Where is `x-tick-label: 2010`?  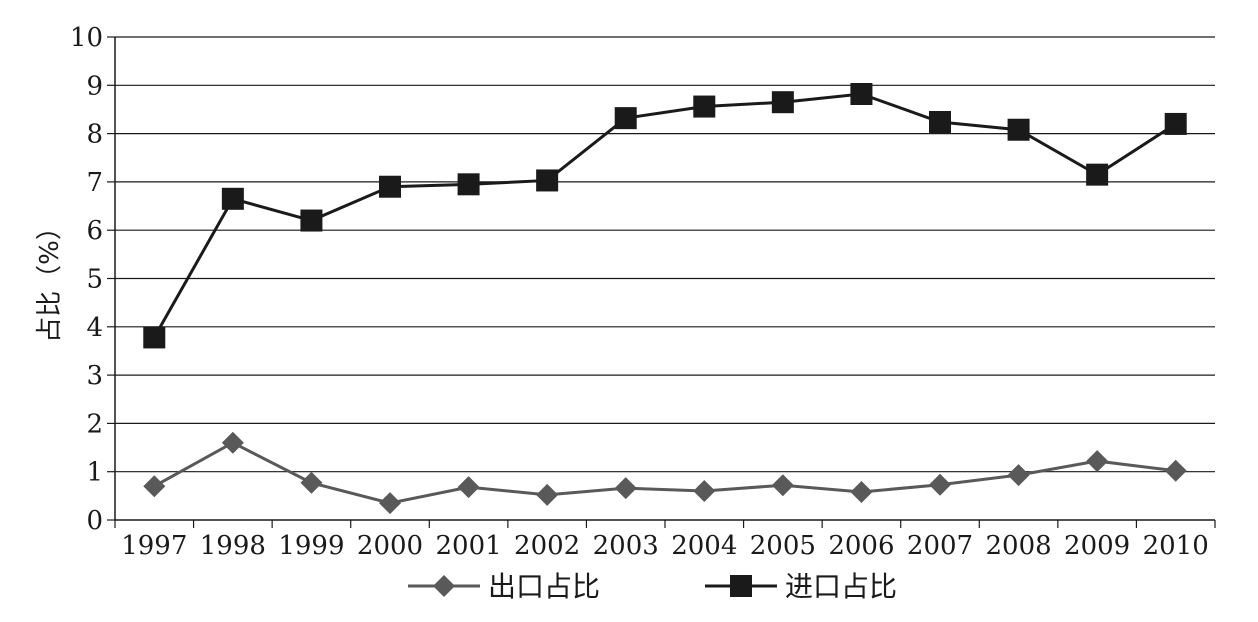 x-tick-label: 2010 is located at coordinates (1176, 546).